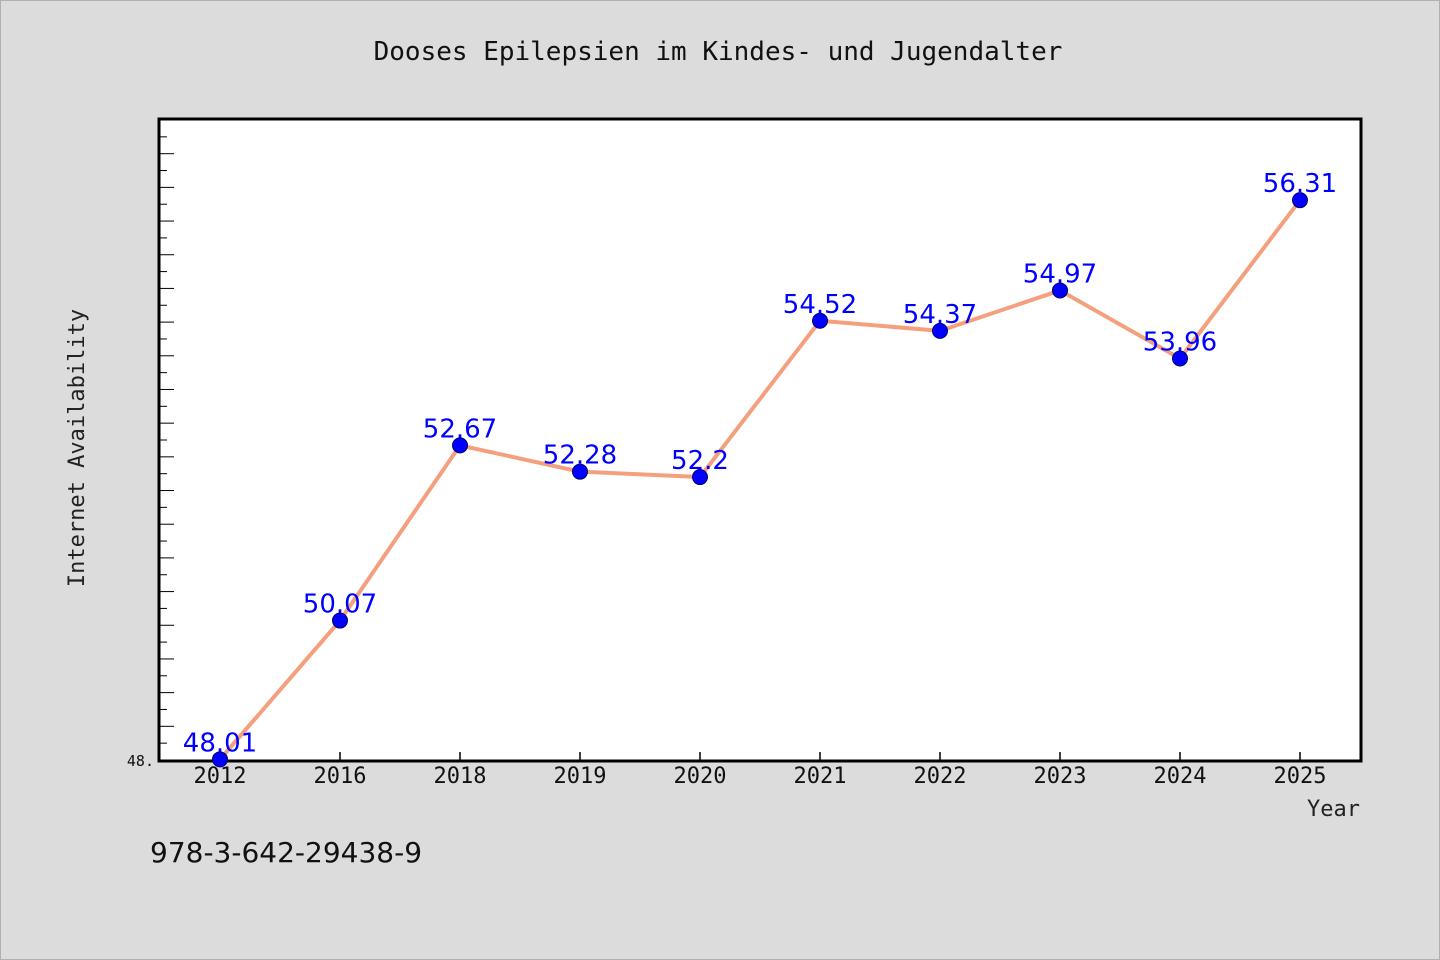 The height and width of the screenshot is (960, 1440). Describe the element at coordinates (940, 776) in the screenshot. I see `x-tick-label: 2022` at that location.